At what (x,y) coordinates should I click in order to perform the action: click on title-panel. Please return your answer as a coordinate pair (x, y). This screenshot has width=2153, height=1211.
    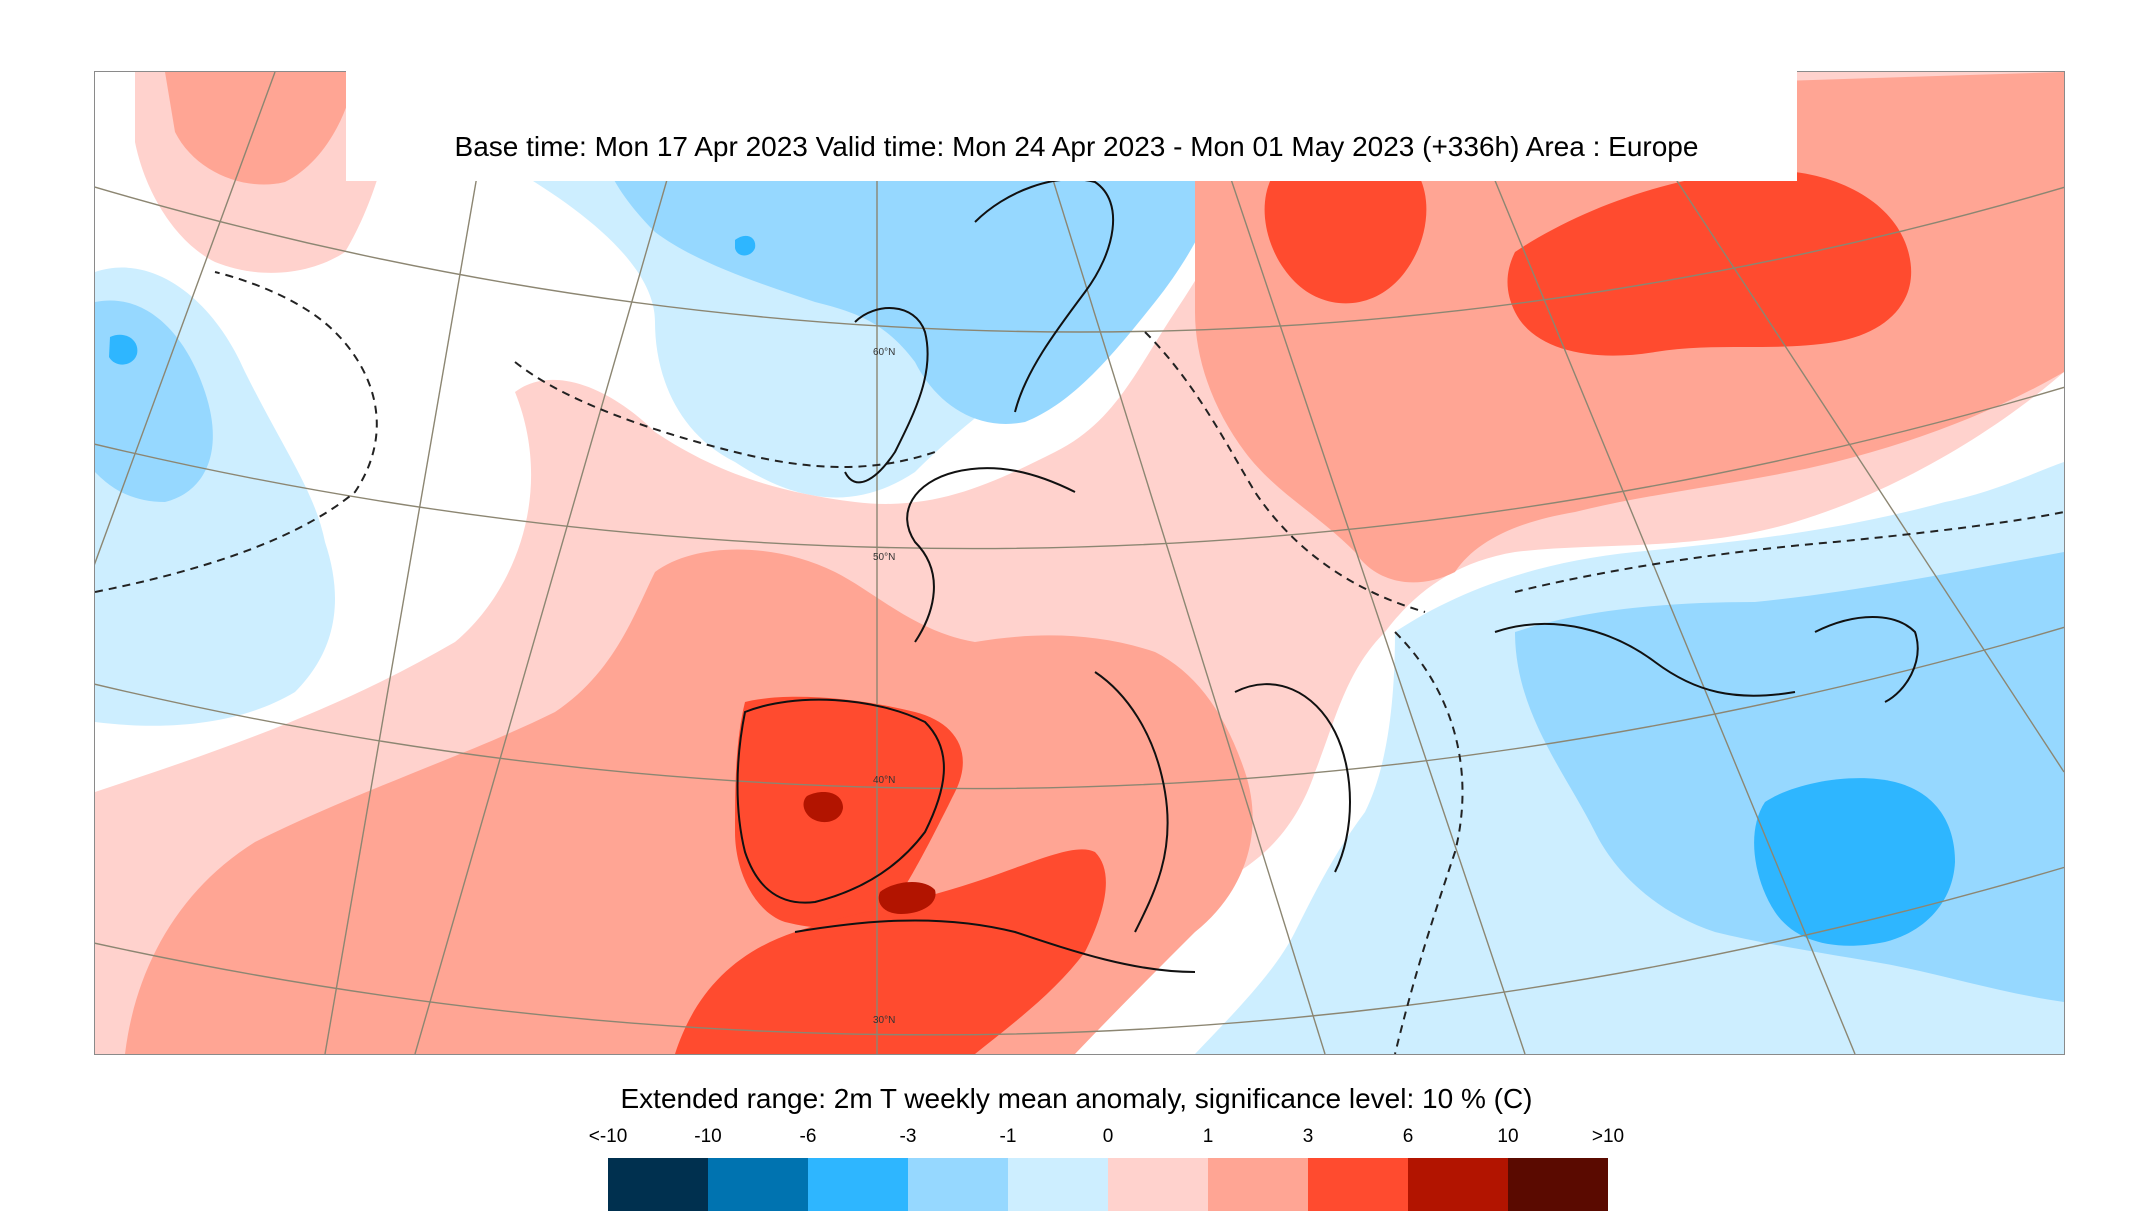
    Looking at the image, I should click on (1071, 90).